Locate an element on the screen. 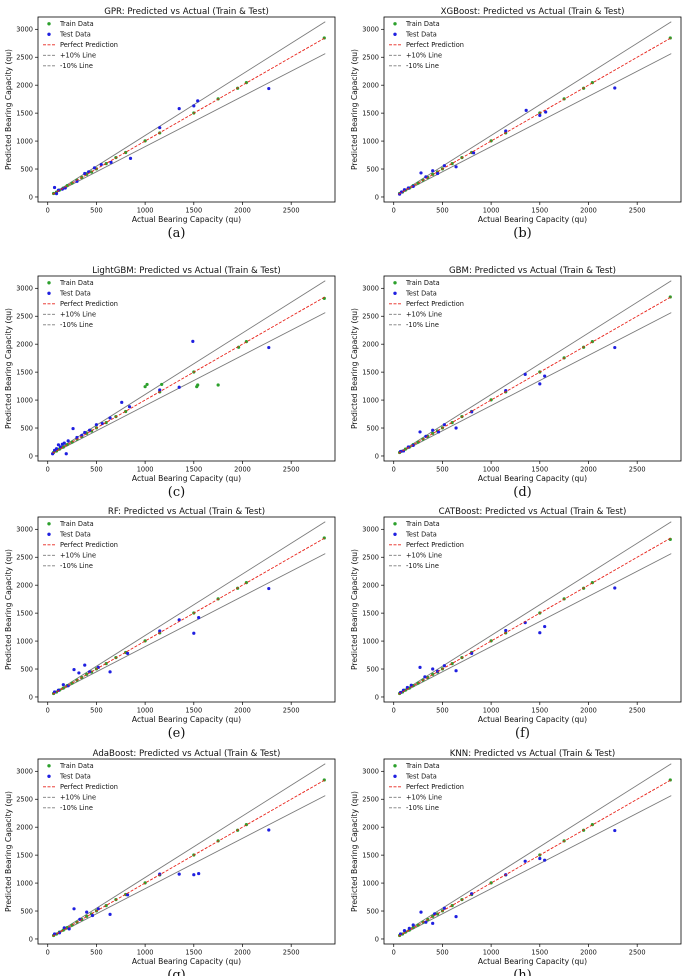  panel-caption: (f) is located at coordinates (522, 733).